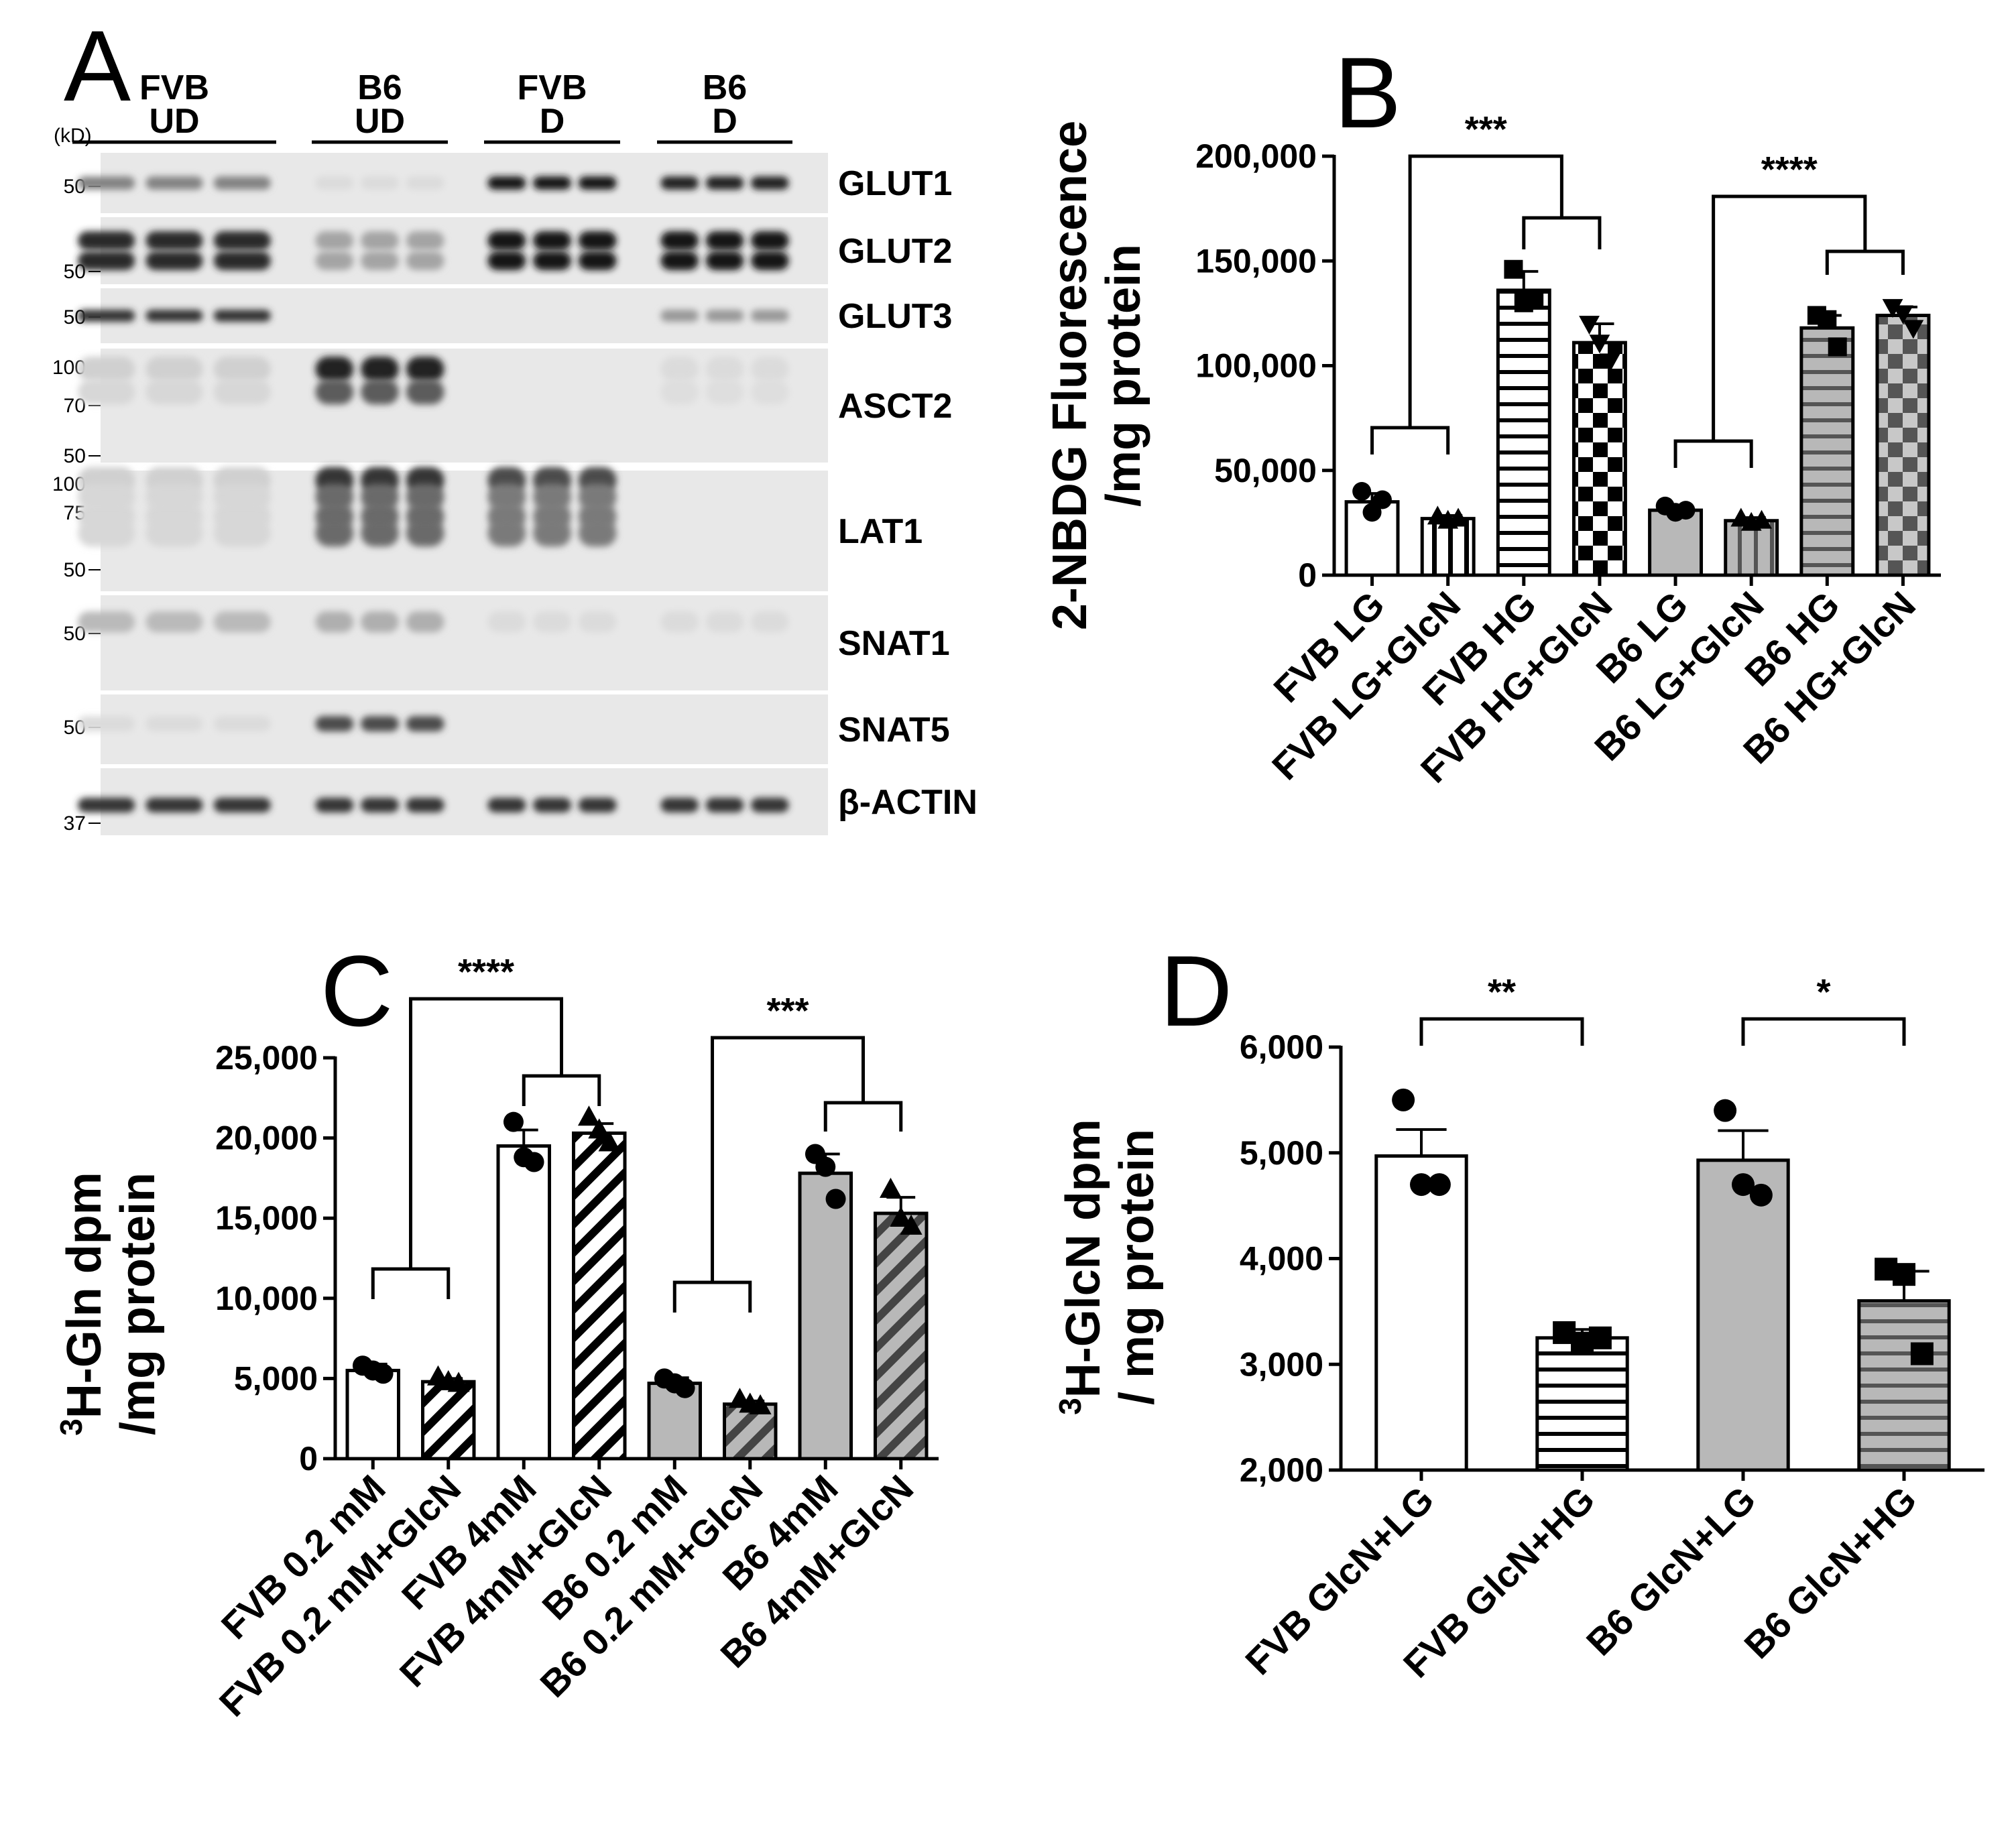  Describe the element at coordinates (1256, 366) in the screenshot. I see `y-tick-label: 100,000` at that location.